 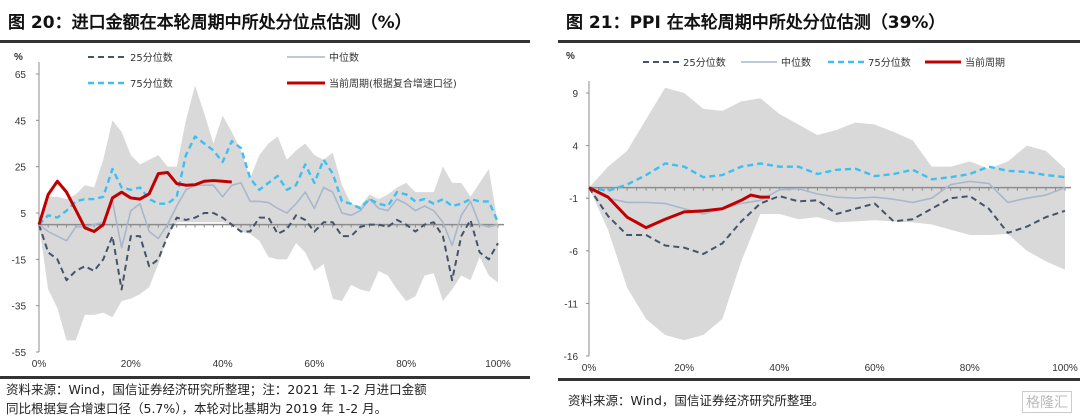 I want to click on left-source-rule, so click(x=265, y=377).